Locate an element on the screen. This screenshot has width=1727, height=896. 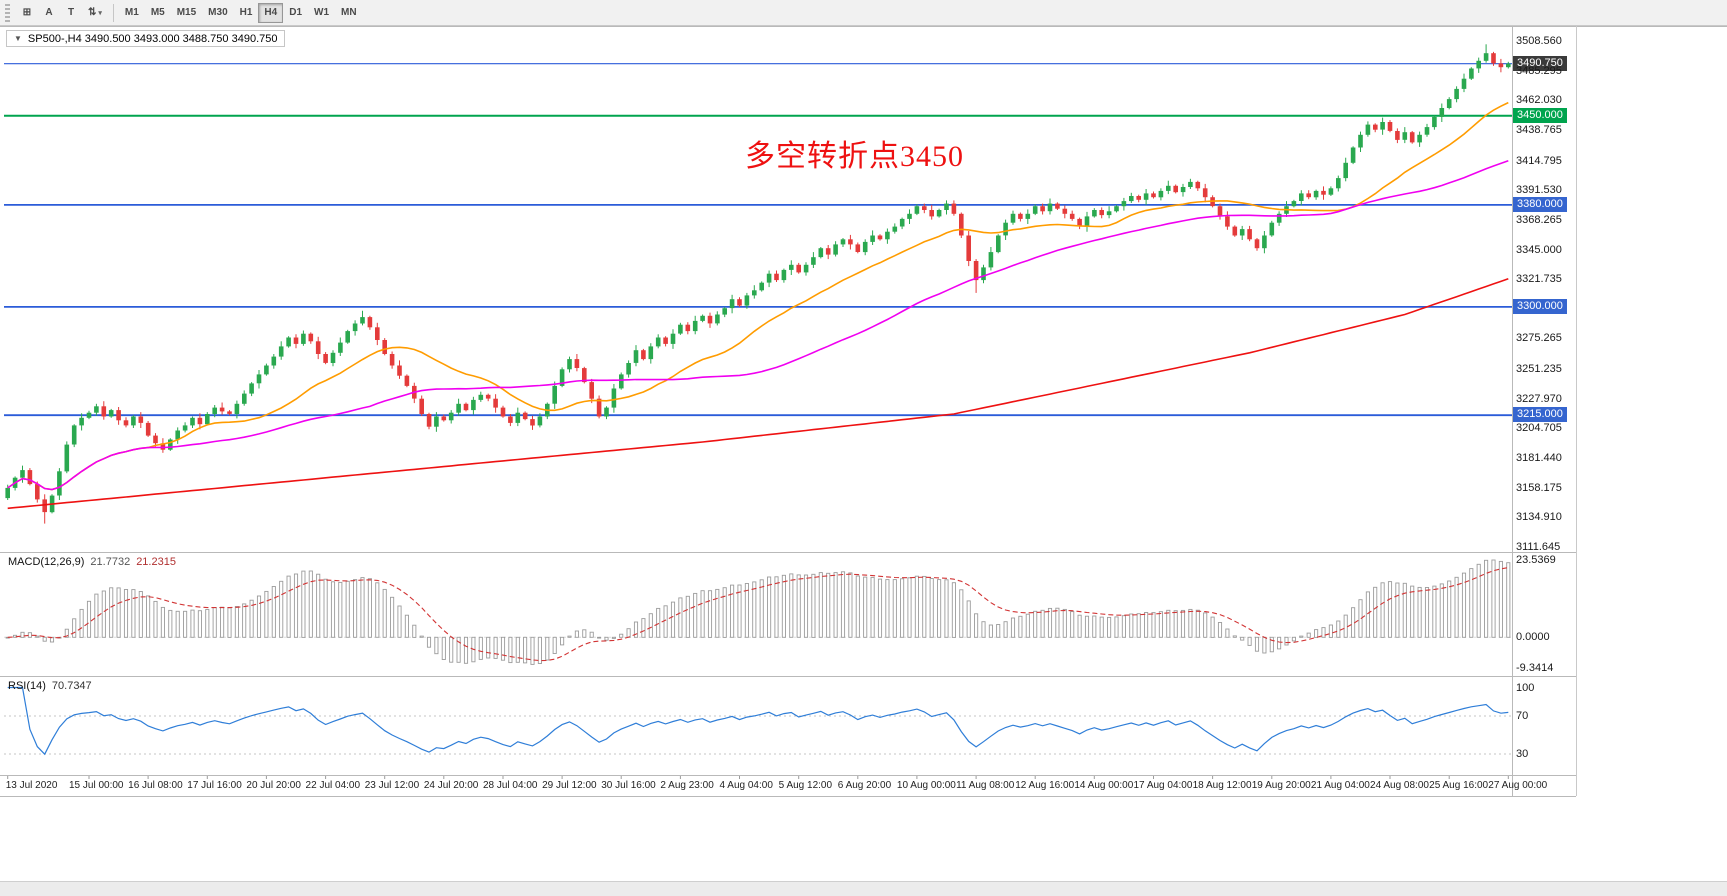
macd-signal-line is located at coordinates (758, 614).